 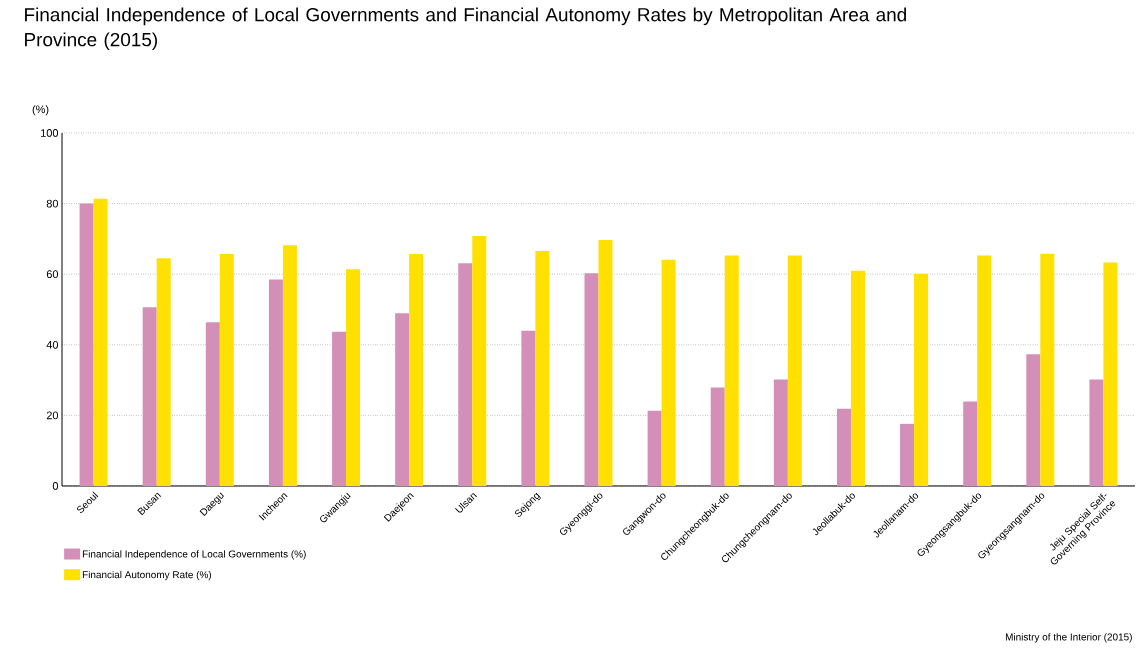 What do you see at coordinates (40, 110) in the screenshot?
I see `y-axis-title: (%)` at bounding box center [40, 110].